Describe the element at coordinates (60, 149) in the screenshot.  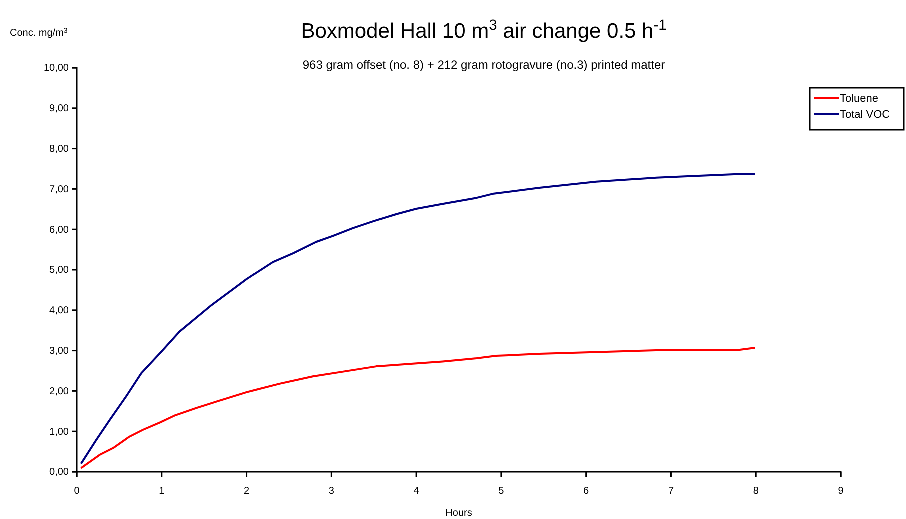
I see `y-tick-label: 8,00` at that location.